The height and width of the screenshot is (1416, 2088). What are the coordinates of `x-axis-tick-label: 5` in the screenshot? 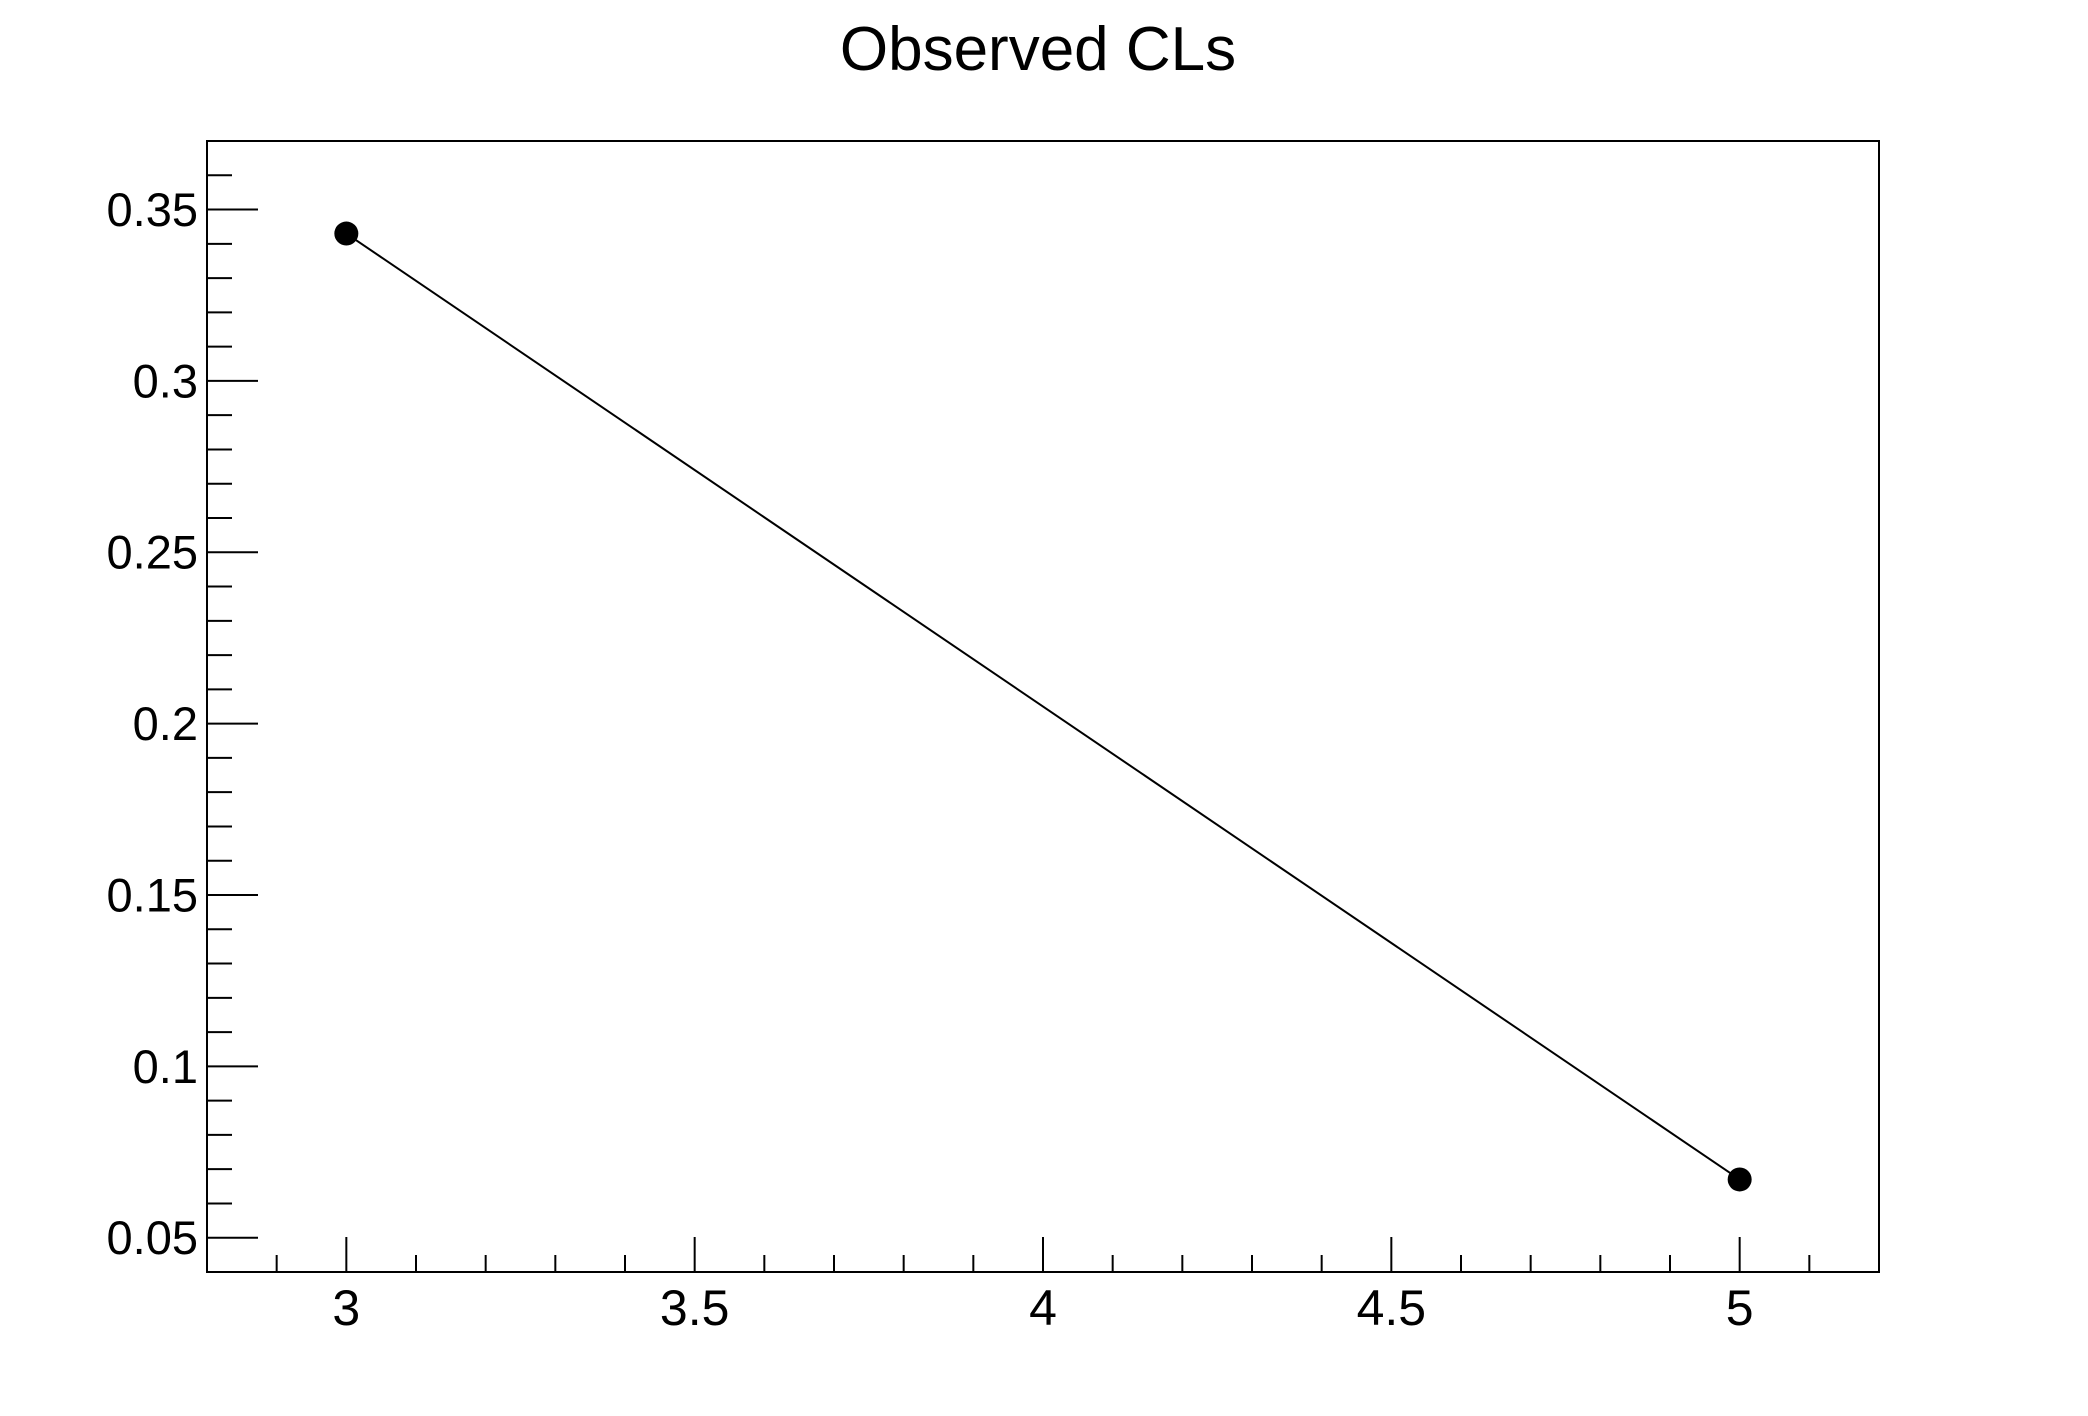 It's located at (1740, 1308).